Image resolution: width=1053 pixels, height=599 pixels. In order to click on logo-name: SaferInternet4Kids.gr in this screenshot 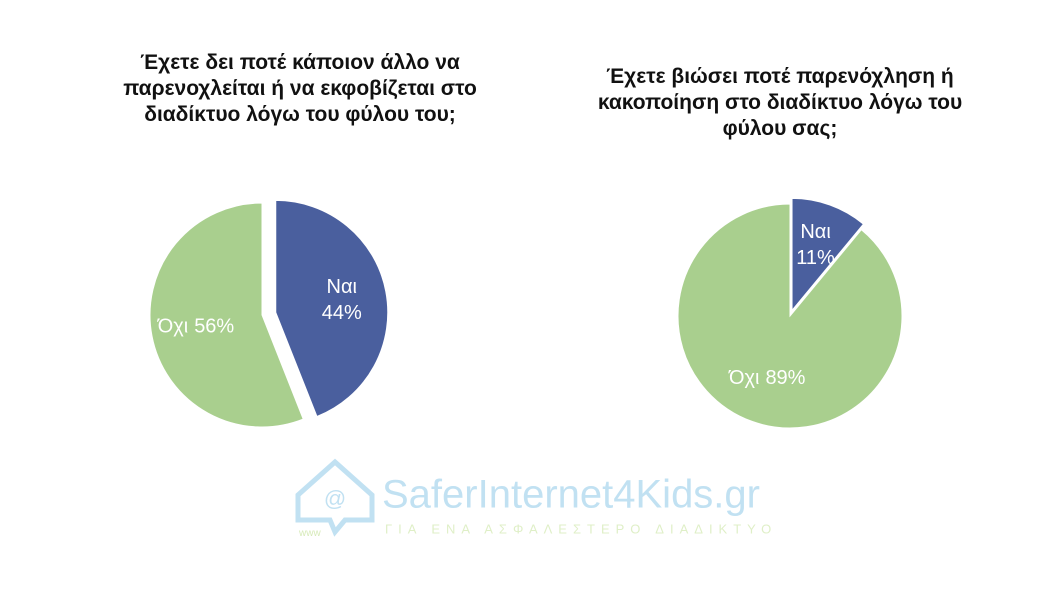, I will do `click(571, 495)`.